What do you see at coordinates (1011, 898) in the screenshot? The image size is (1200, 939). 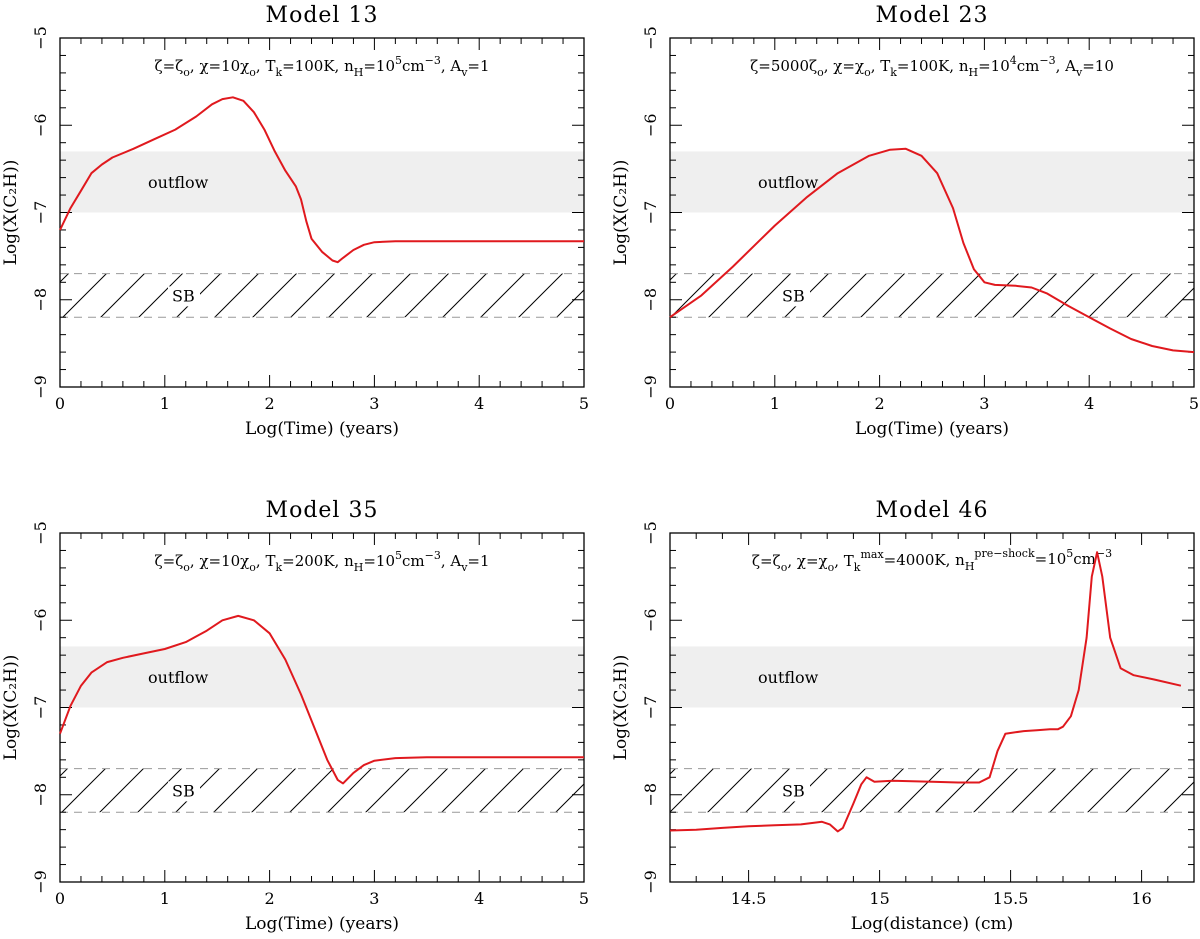 I see `x-tick-label: 15.5` at bounding box center [1011, 898].